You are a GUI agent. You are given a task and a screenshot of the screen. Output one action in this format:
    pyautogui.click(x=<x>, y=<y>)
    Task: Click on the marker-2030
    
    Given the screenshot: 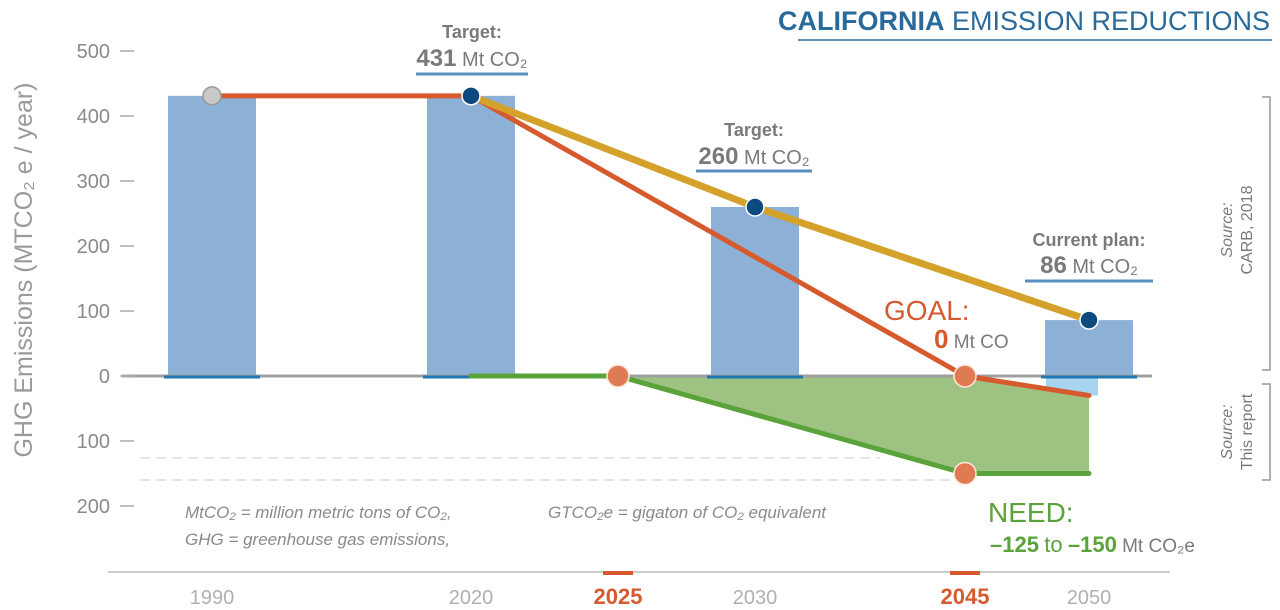 What is the action you would take?
    pyautogui.click(x=755, y=207)
    